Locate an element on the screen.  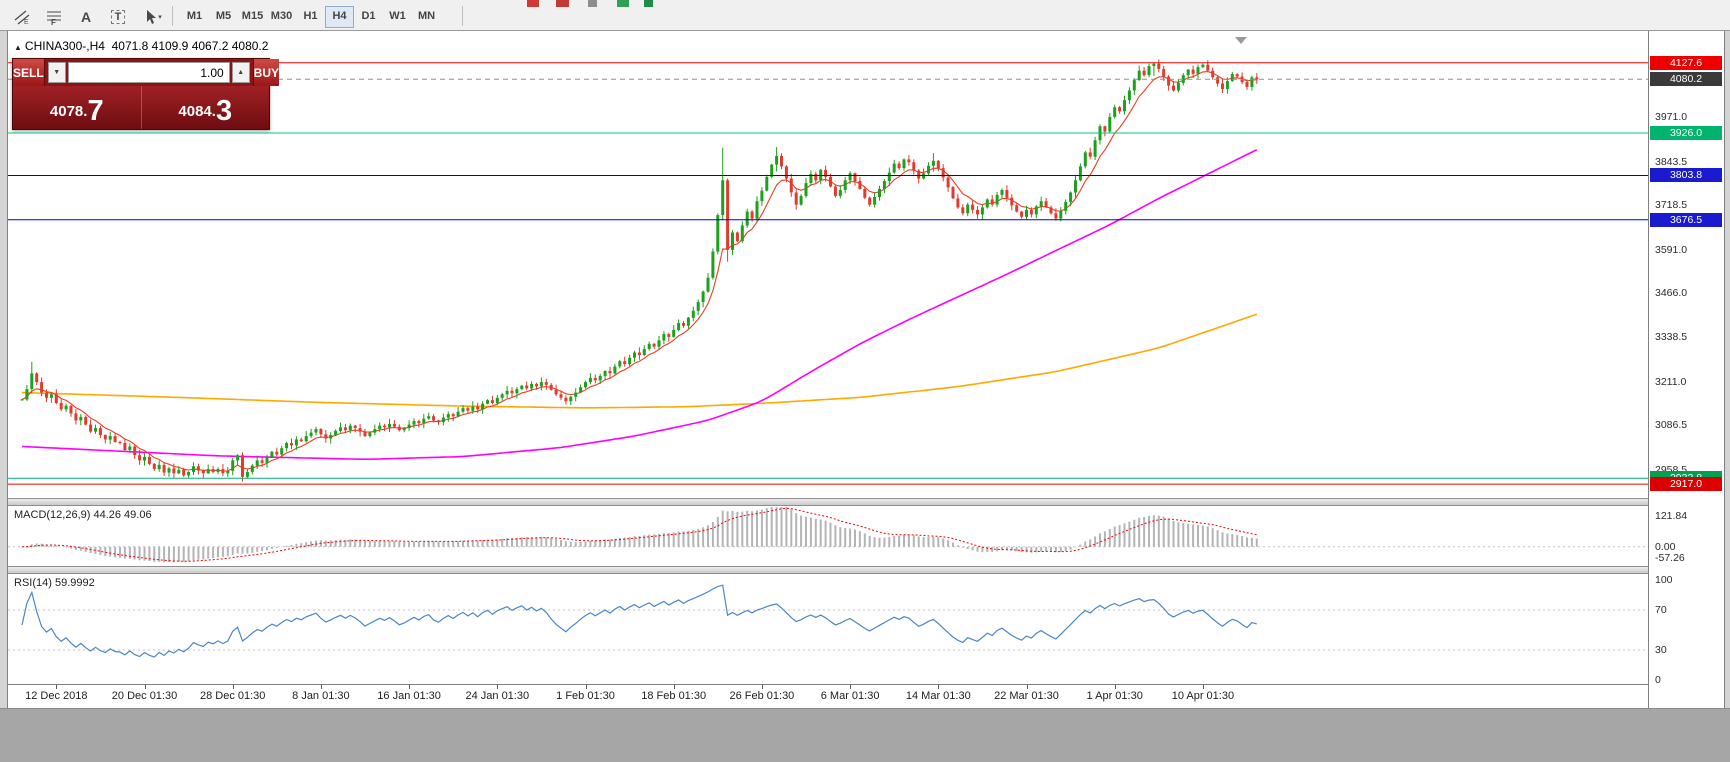
chart-collapse-icon: ▲ is located at coordinates (18, 47).